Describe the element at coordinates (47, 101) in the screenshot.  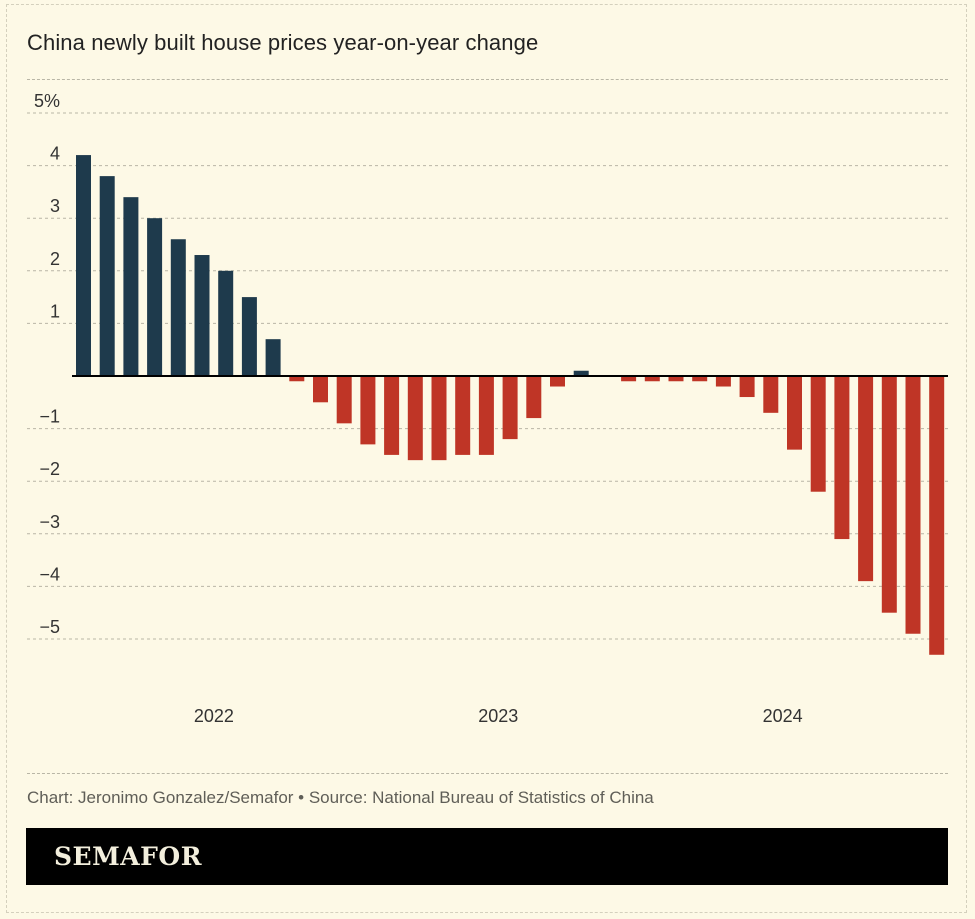
I see `y-tick-label: 5%` at that location.